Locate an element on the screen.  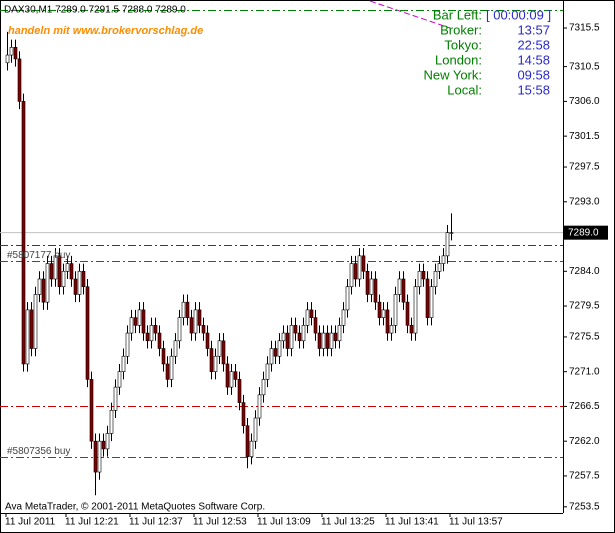
price-box-label: 7289.0 is located at coordinates (583, 232).